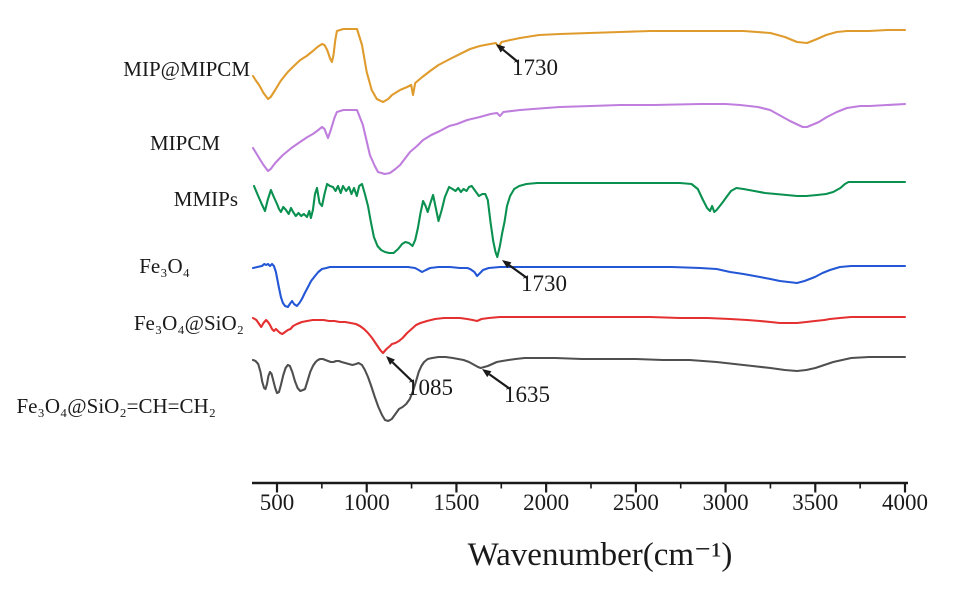 The width and height of the screenshot is (955, 605). What do you see at coordinates (205, 199) in the screenshot?
I see `series-label-mmips: MMIPs` at bounding box center [205, 199].